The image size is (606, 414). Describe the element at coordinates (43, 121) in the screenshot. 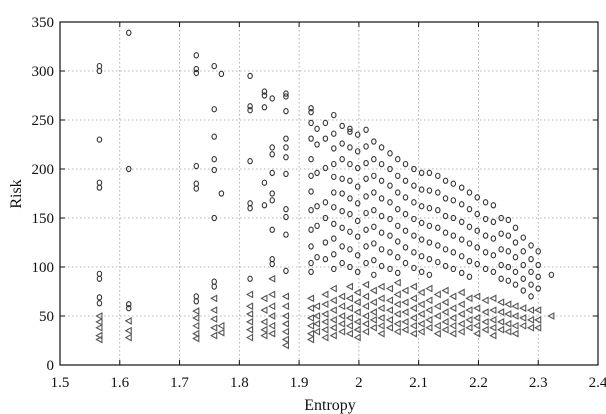

I see `y-tick-label: 250` at that location.